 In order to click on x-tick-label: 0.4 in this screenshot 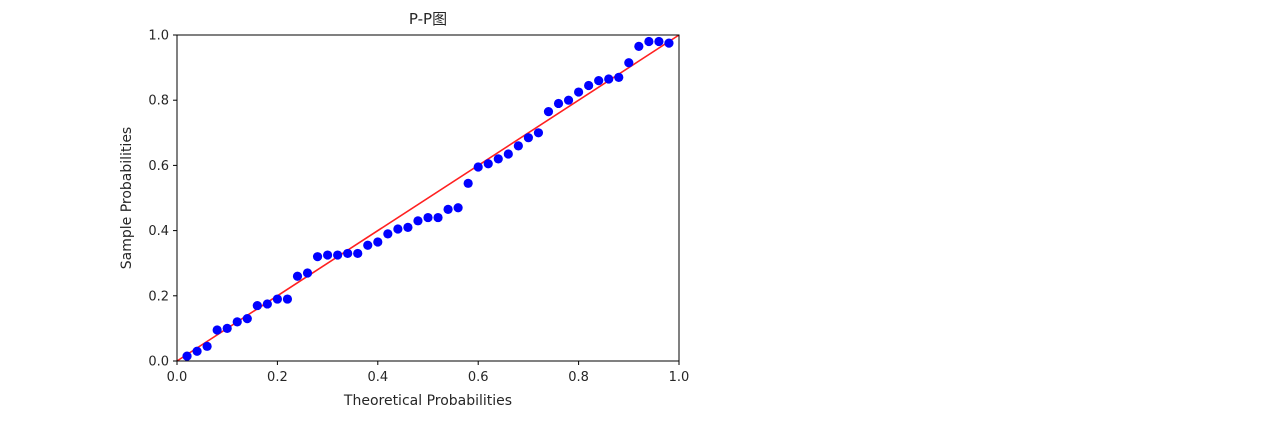, I will do `click(377, 377)`.